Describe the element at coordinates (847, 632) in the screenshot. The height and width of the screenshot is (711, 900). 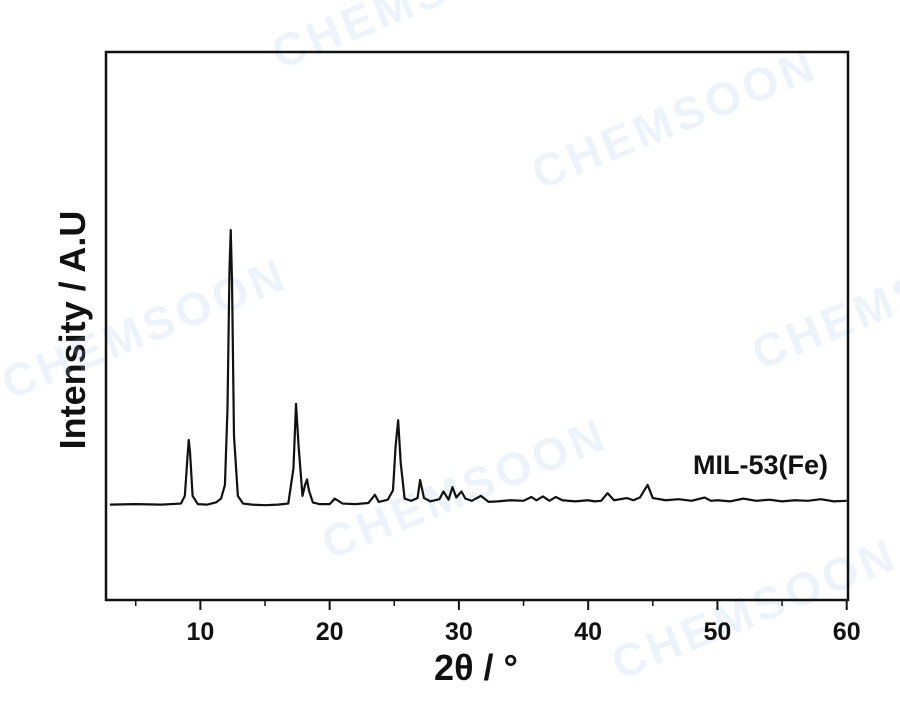
I see `x-tick-label: 60` at that location.